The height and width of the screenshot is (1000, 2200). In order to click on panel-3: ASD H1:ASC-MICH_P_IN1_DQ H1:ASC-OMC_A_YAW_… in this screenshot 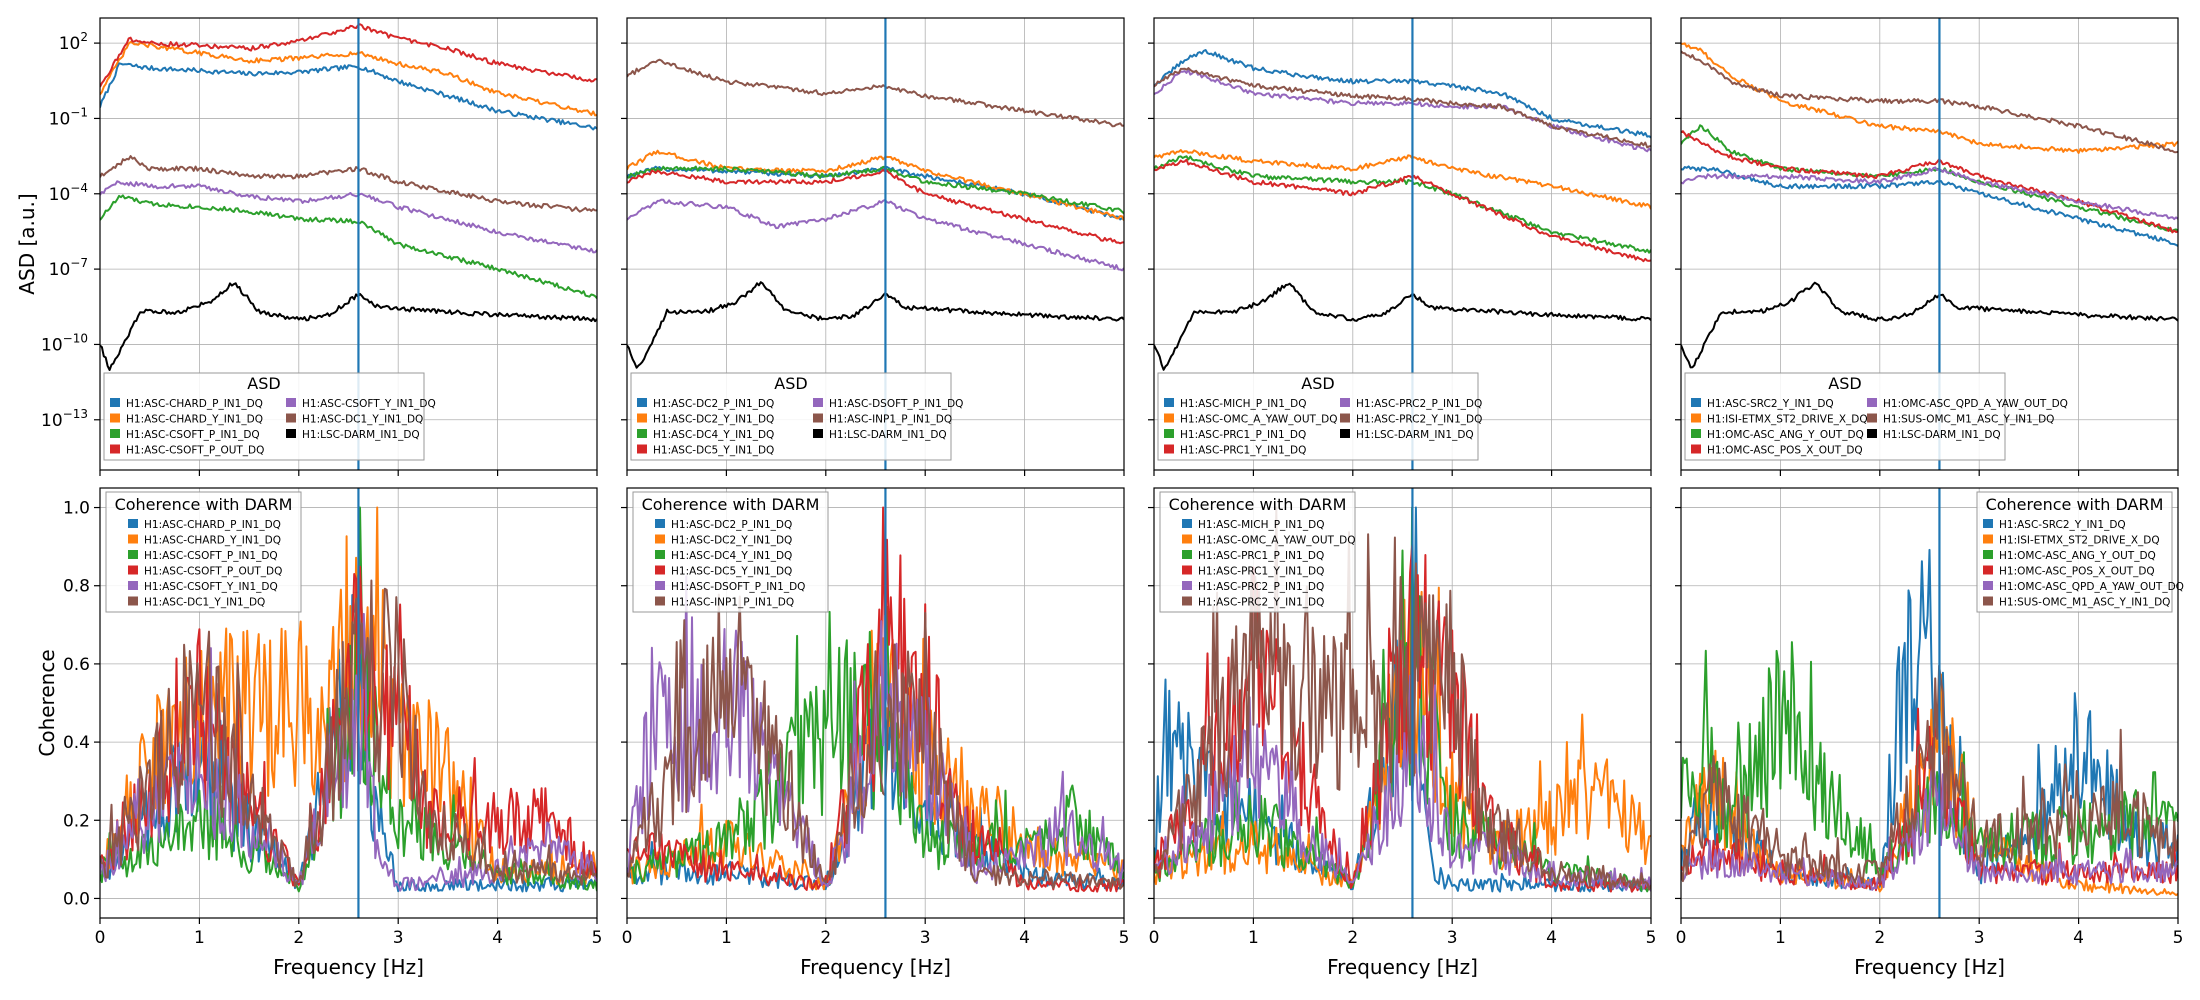, I will do `click(1400, 246)`.